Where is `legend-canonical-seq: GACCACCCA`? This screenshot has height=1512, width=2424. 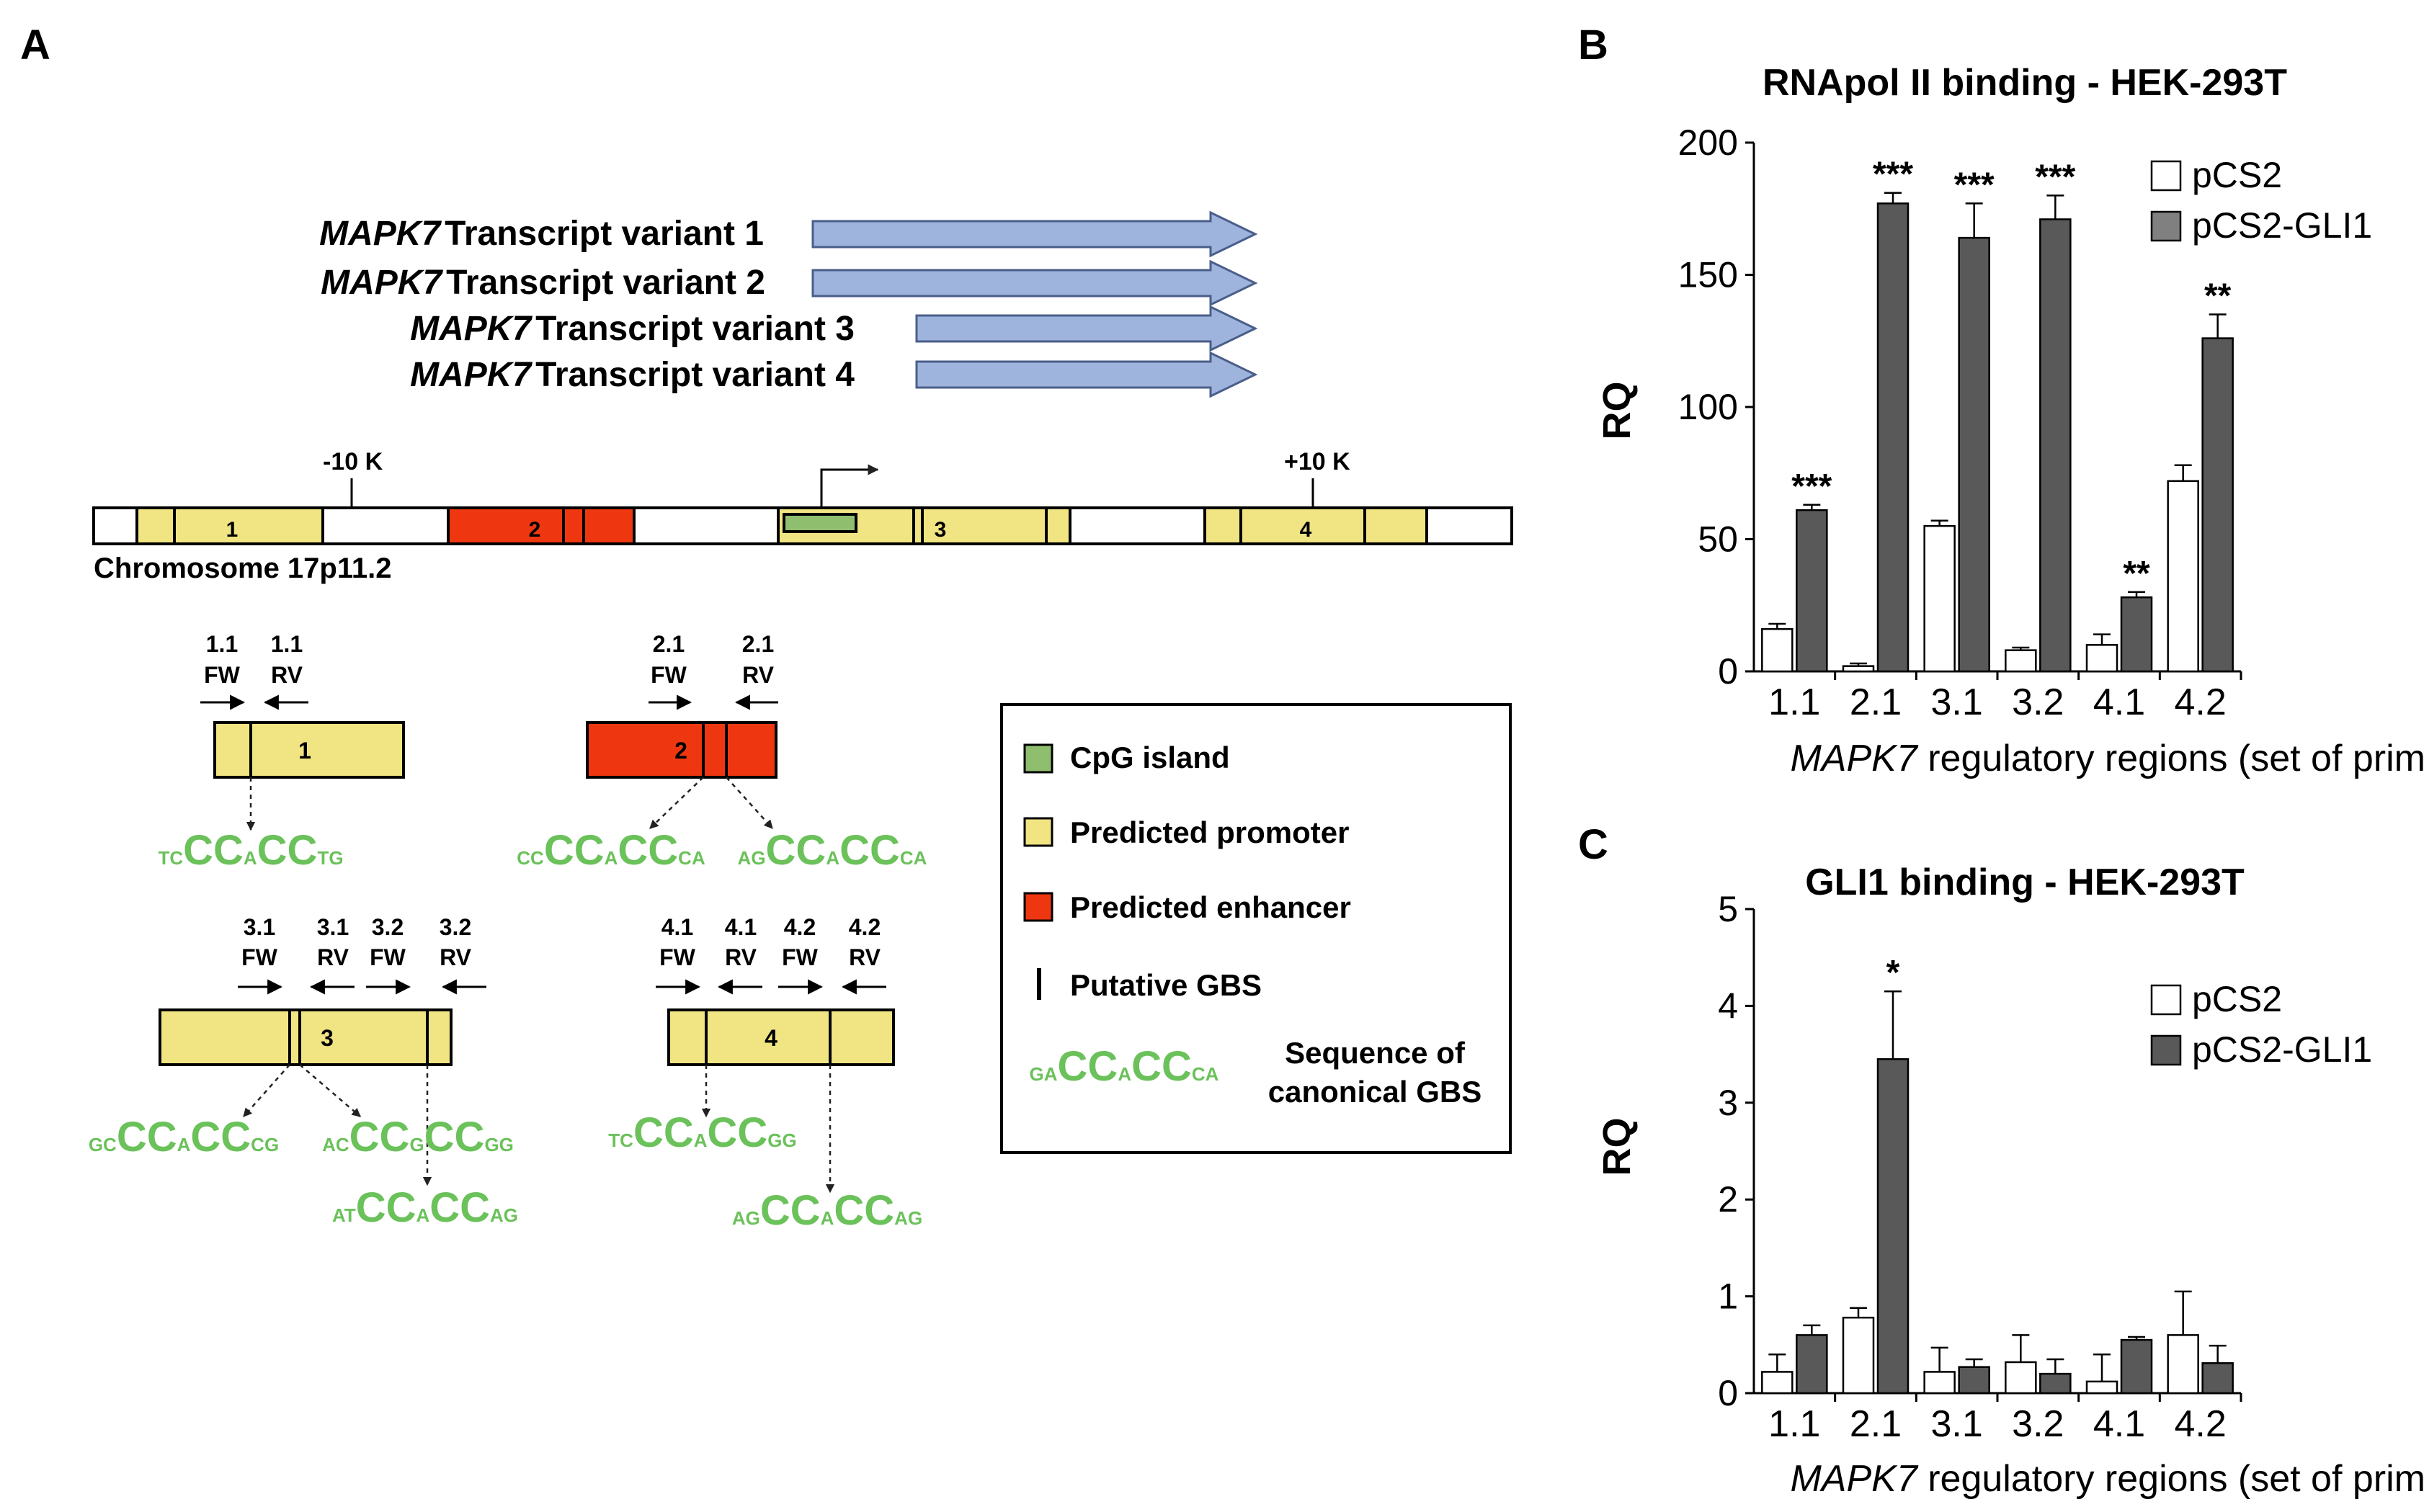
legend-canonical-seq: GACCACCCA is located at coordinates (1124, 1066).